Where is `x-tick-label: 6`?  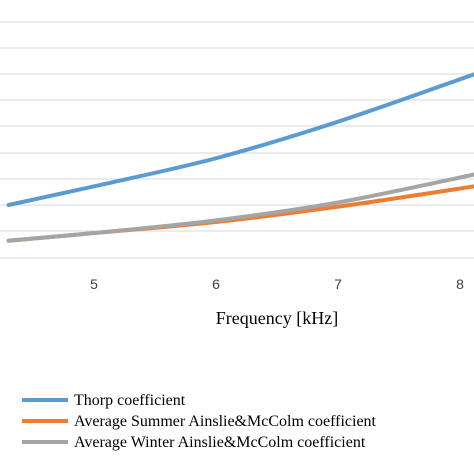 x-tick-label: 6 is located at coordinates (216, 284).